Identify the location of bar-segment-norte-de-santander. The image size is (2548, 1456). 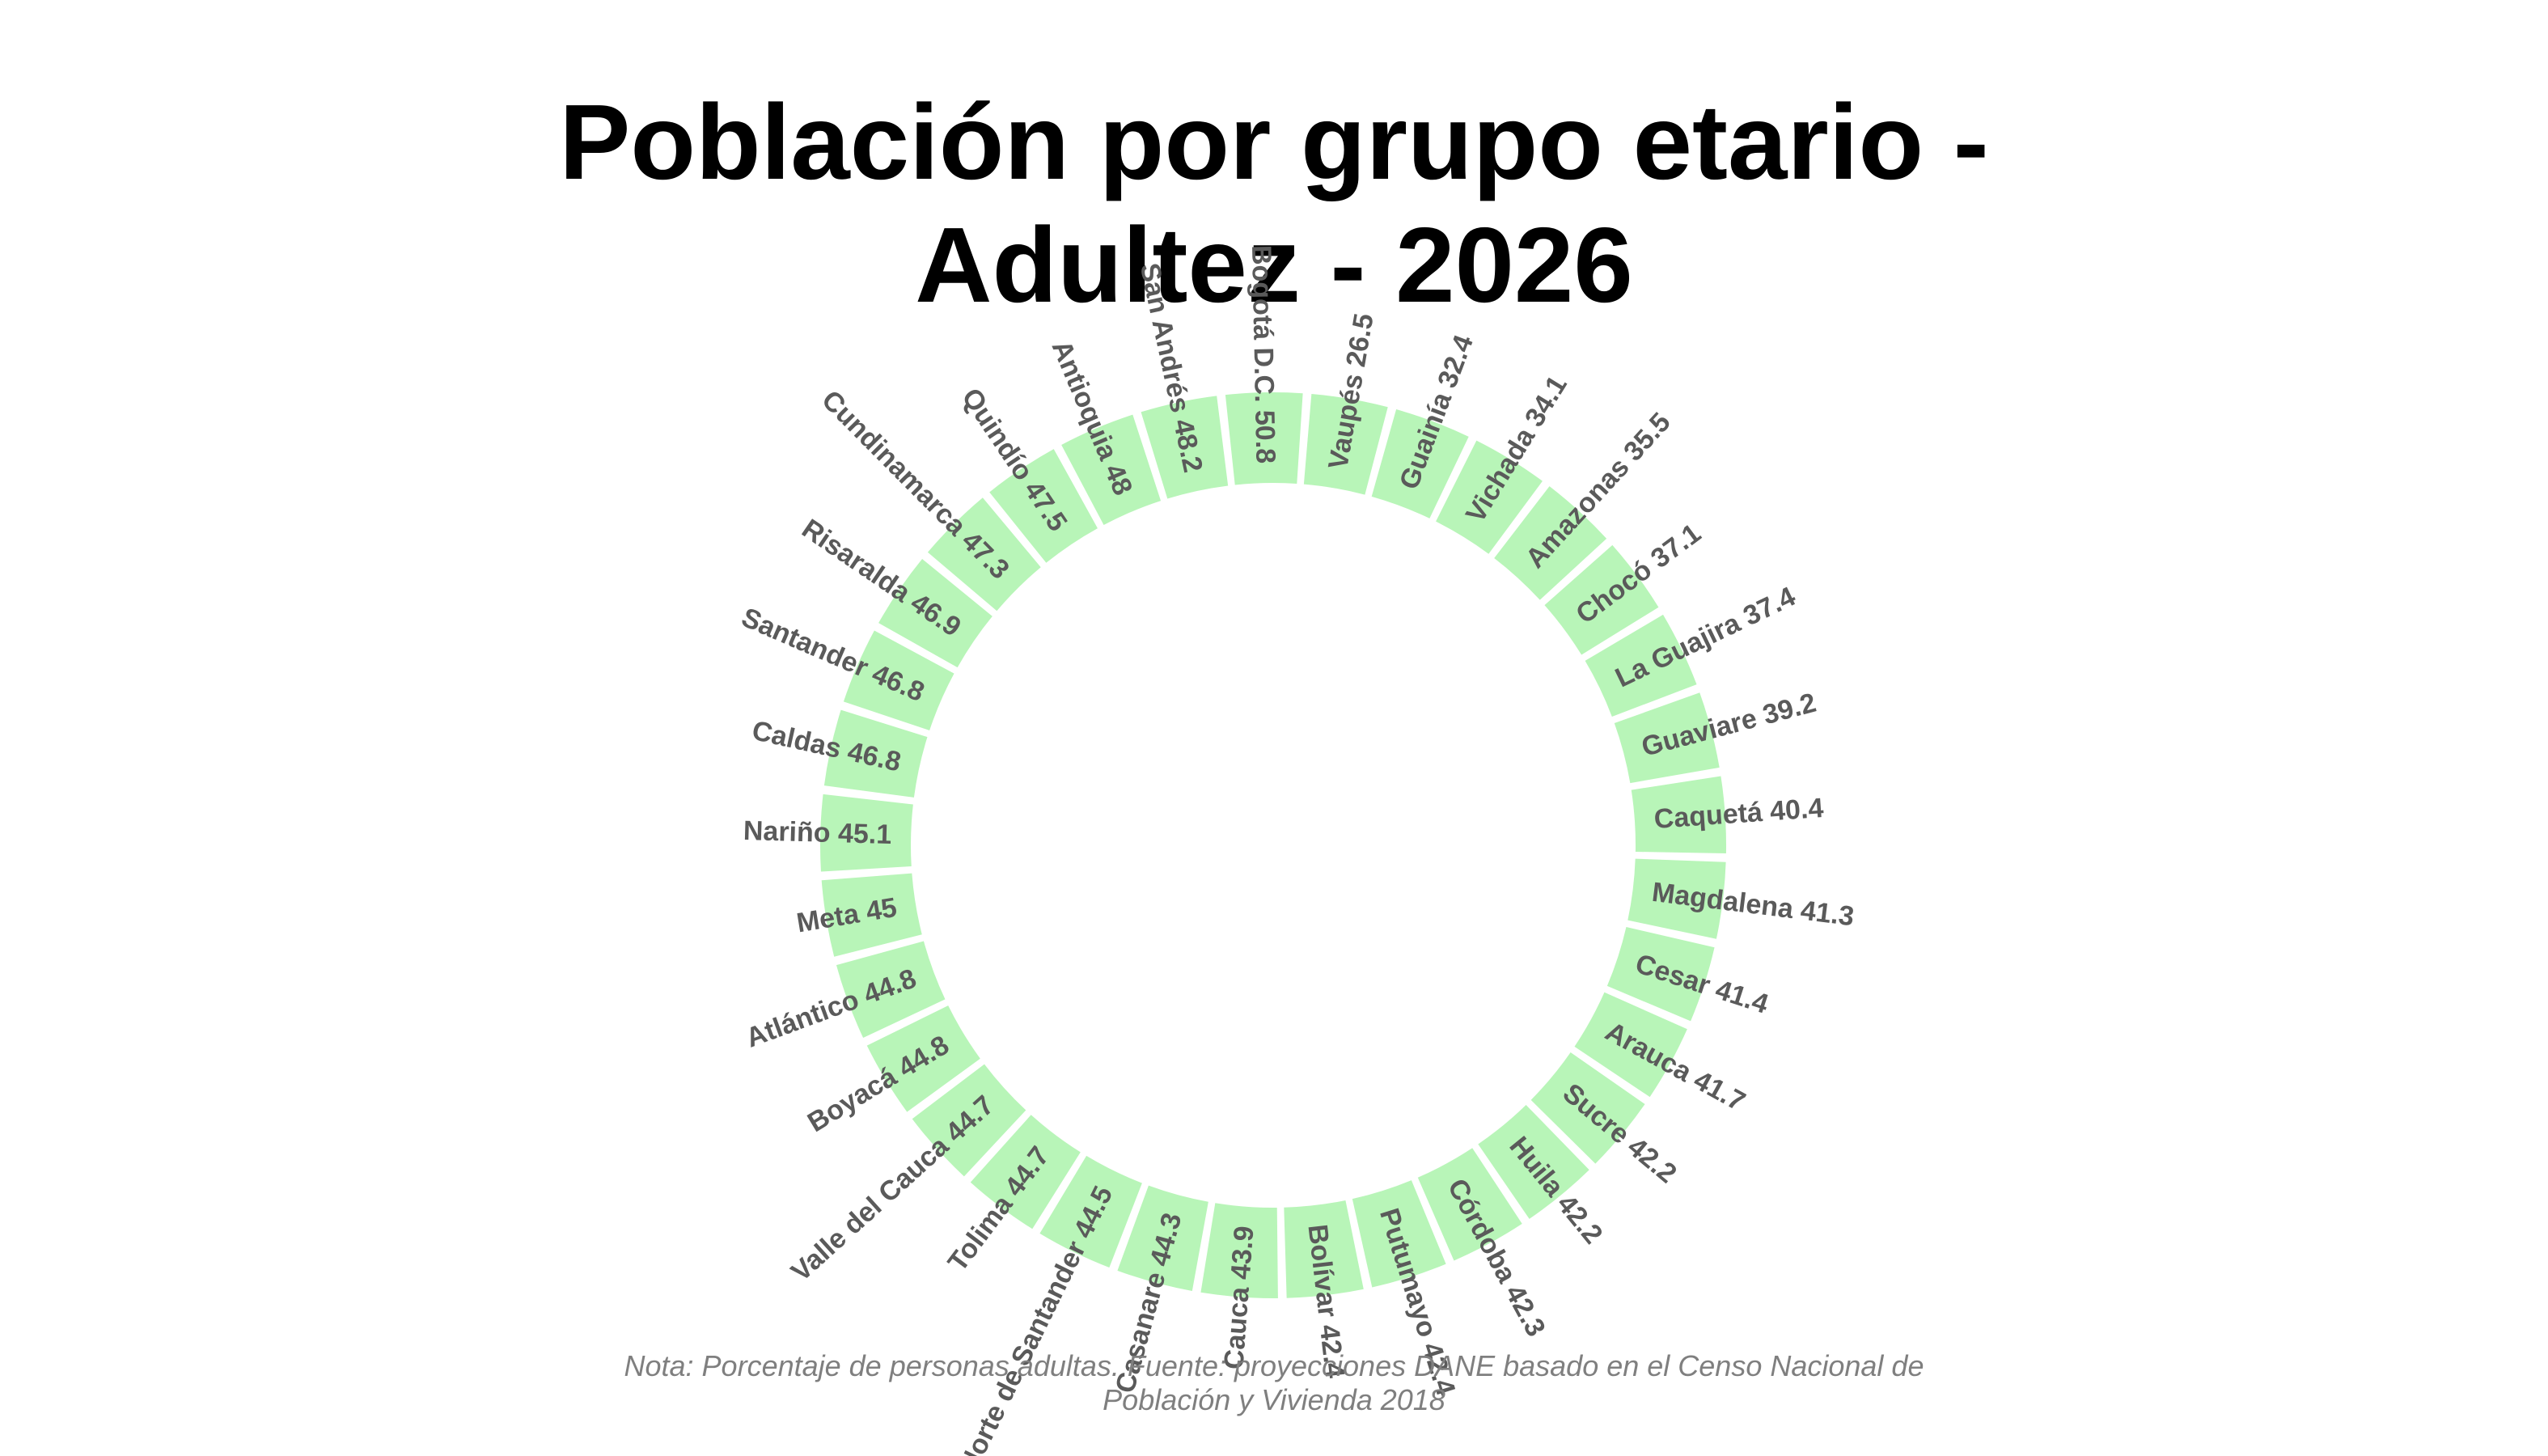
(1090, 1211).